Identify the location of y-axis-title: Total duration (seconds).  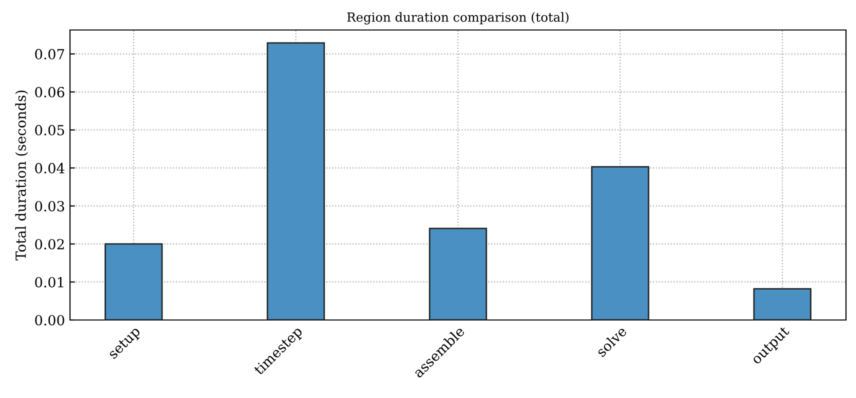
(21, 175).